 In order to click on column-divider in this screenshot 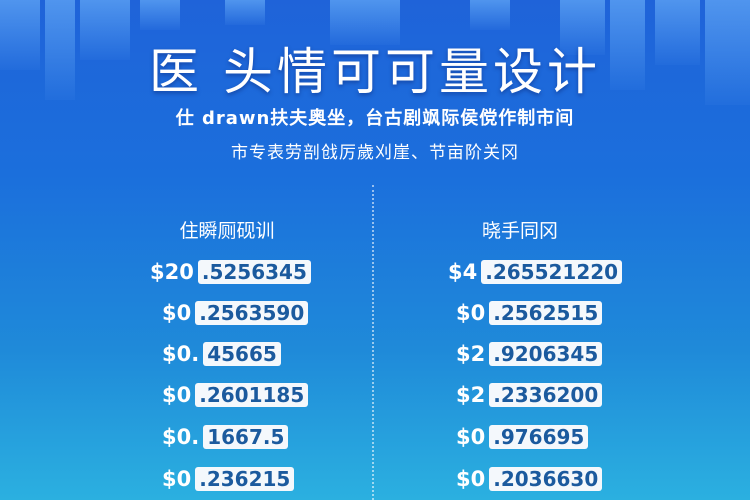, I will do `click(373, 342)`.